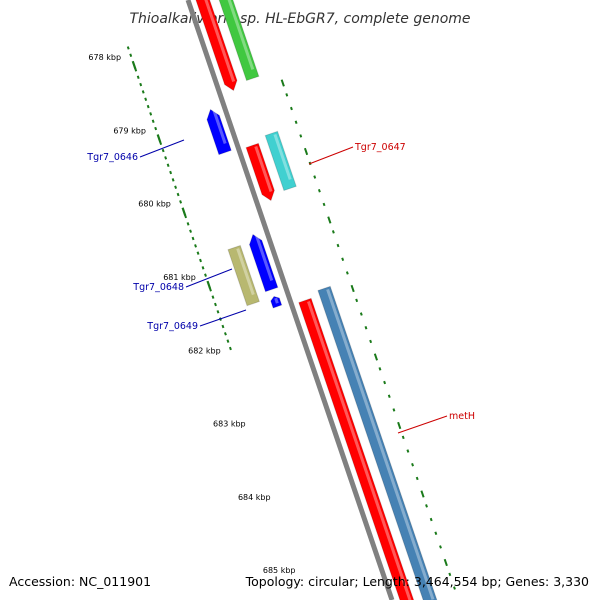 The height and width of the screenshot is (600, 600). Describe the element at coordinates (264, 258) in the screenshot. I see `gene-tgr7-0648-highlight` at that location.